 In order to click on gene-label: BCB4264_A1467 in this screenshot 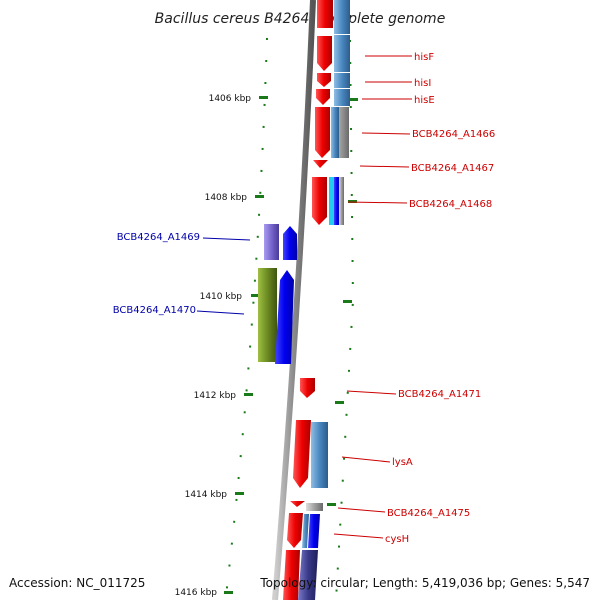, I will do `click(452, 168)`.